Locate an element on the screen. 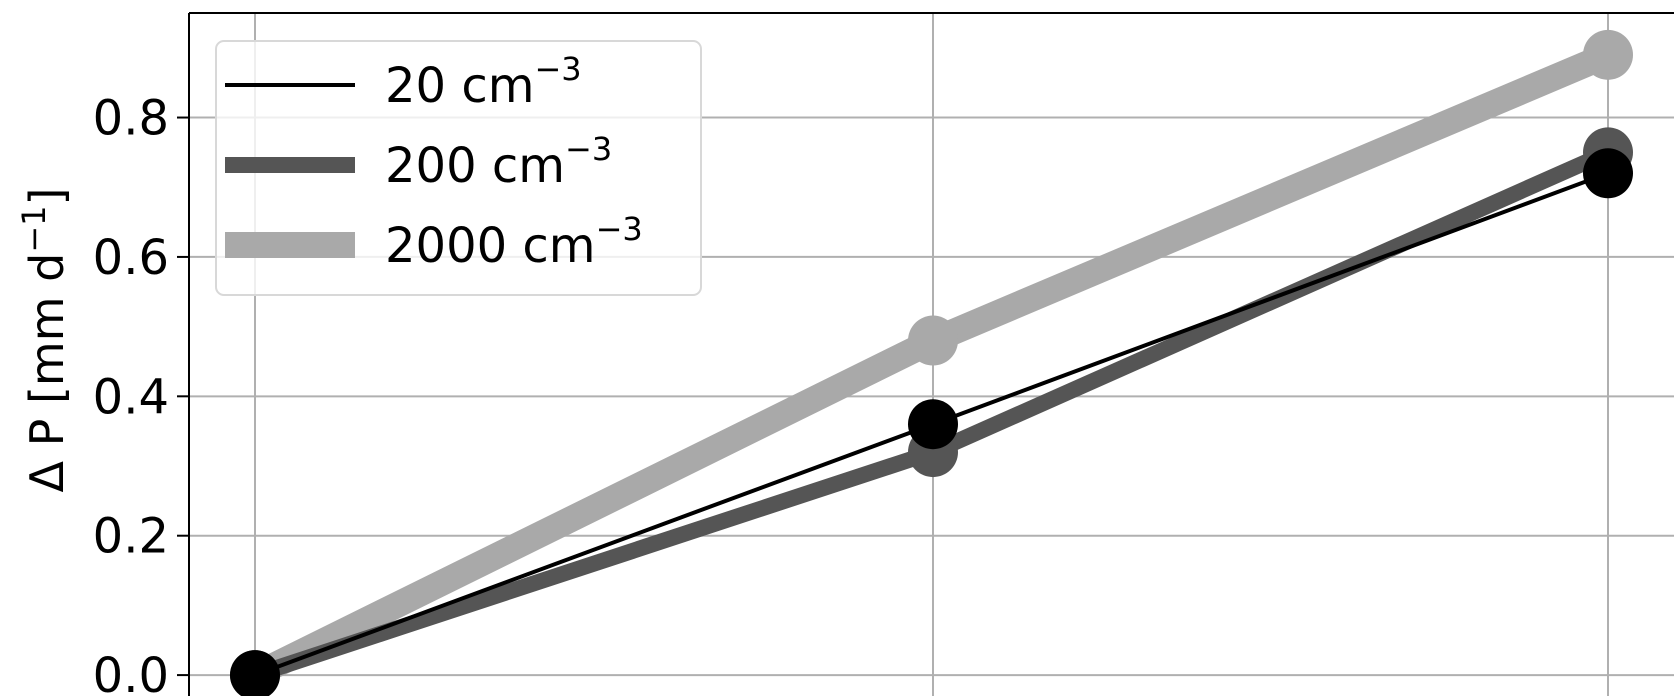 The height and width of the screenshot is (696, 1674). legend-label: 200 cm−3 is located at coordinates (498, 162).